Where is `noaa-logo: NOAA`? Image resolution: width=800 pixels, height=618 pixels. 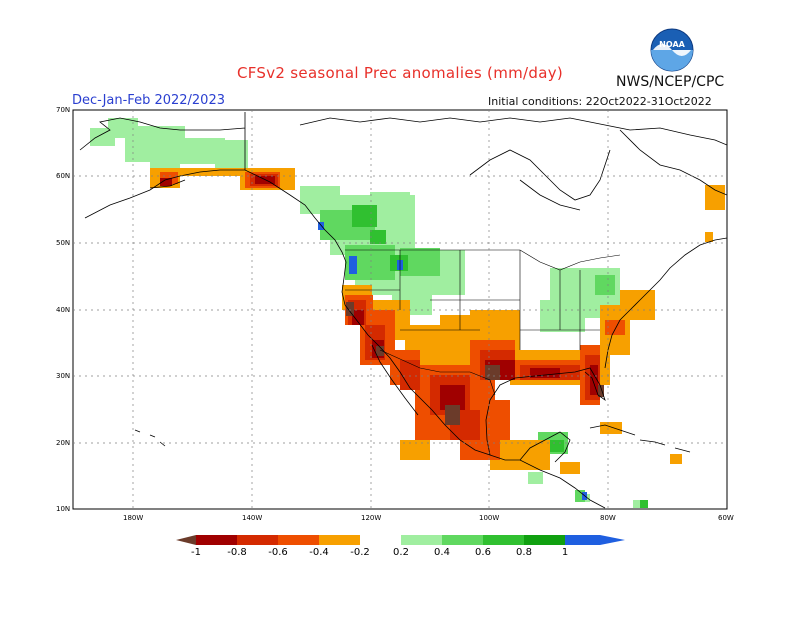 noaa-logo: NOAA is located at coordinates (672, 50).